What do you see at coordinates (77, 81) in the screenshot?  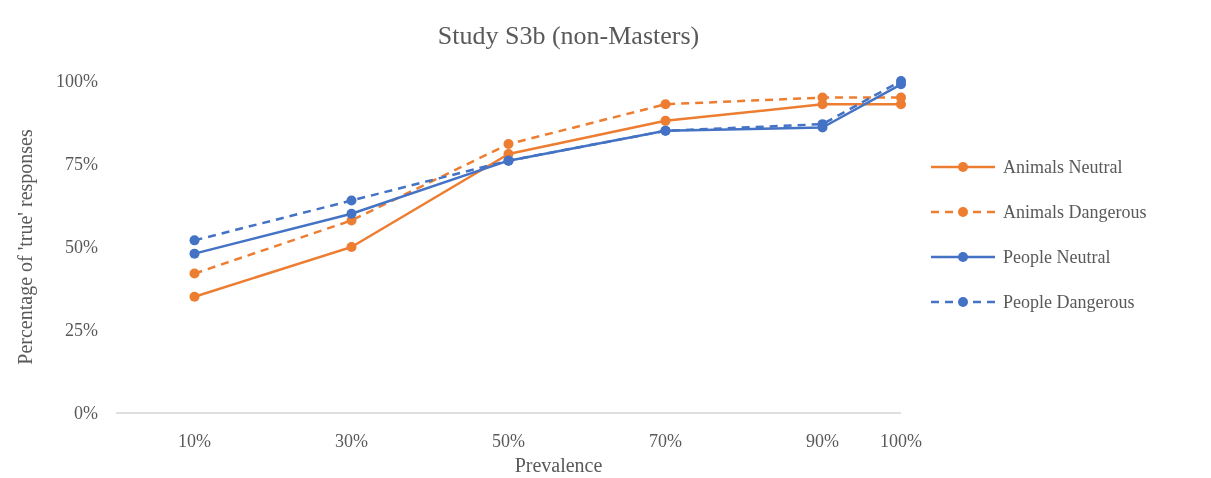 I see `y-tick-label: 100%` at bounding box center [77, 81].